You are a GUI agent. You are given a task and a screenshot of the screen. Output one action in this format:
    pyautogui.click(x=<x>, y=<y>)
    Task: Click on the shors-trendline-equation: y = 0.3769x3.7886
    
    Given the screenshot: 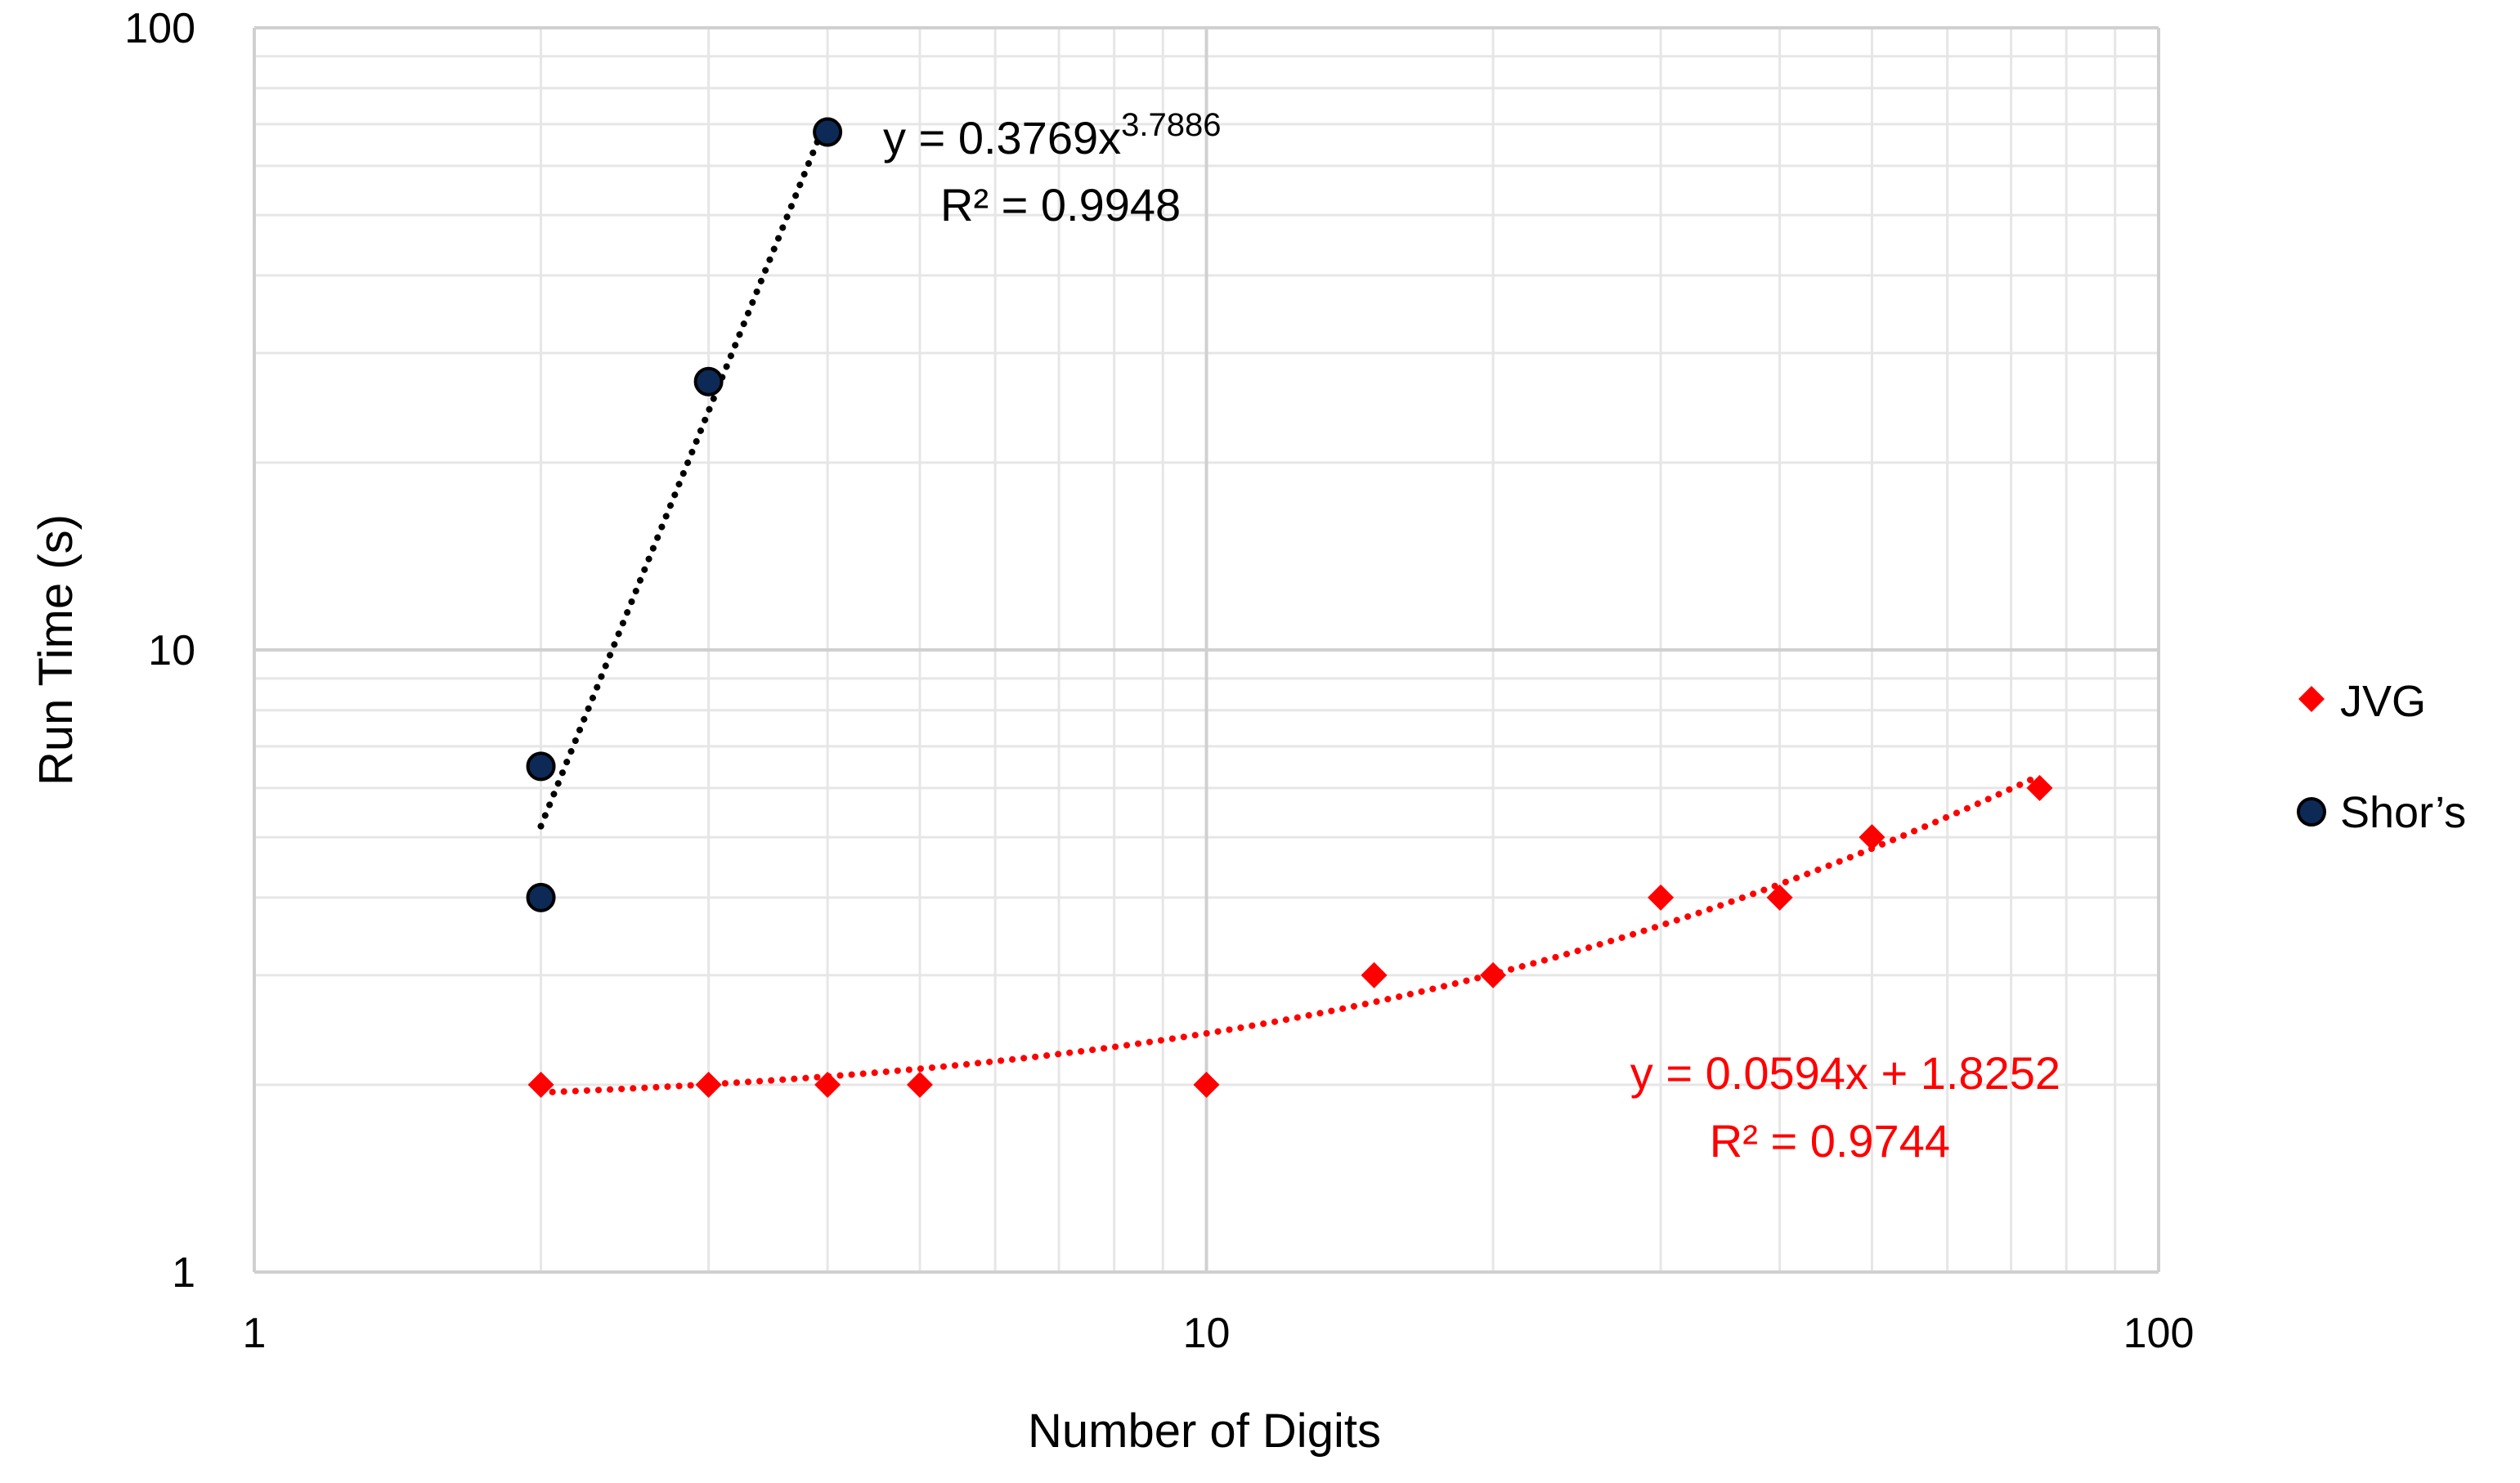 What is the action you would take?
    pyautogui.click(x=1052, y=135)
    